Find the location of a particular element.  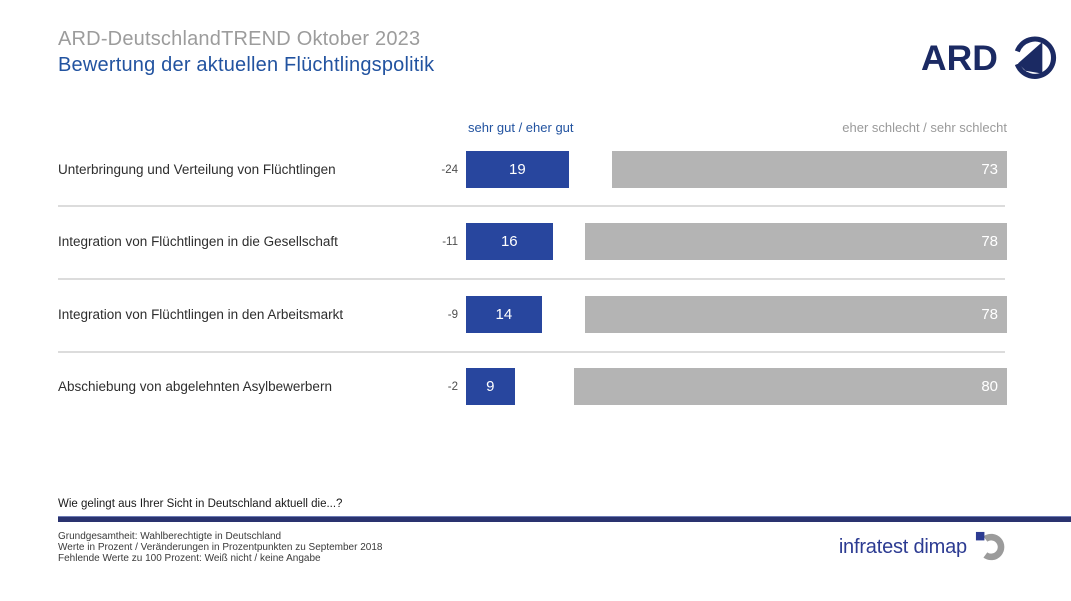

dimap-arc-icon is located at coordinates (994, 547).